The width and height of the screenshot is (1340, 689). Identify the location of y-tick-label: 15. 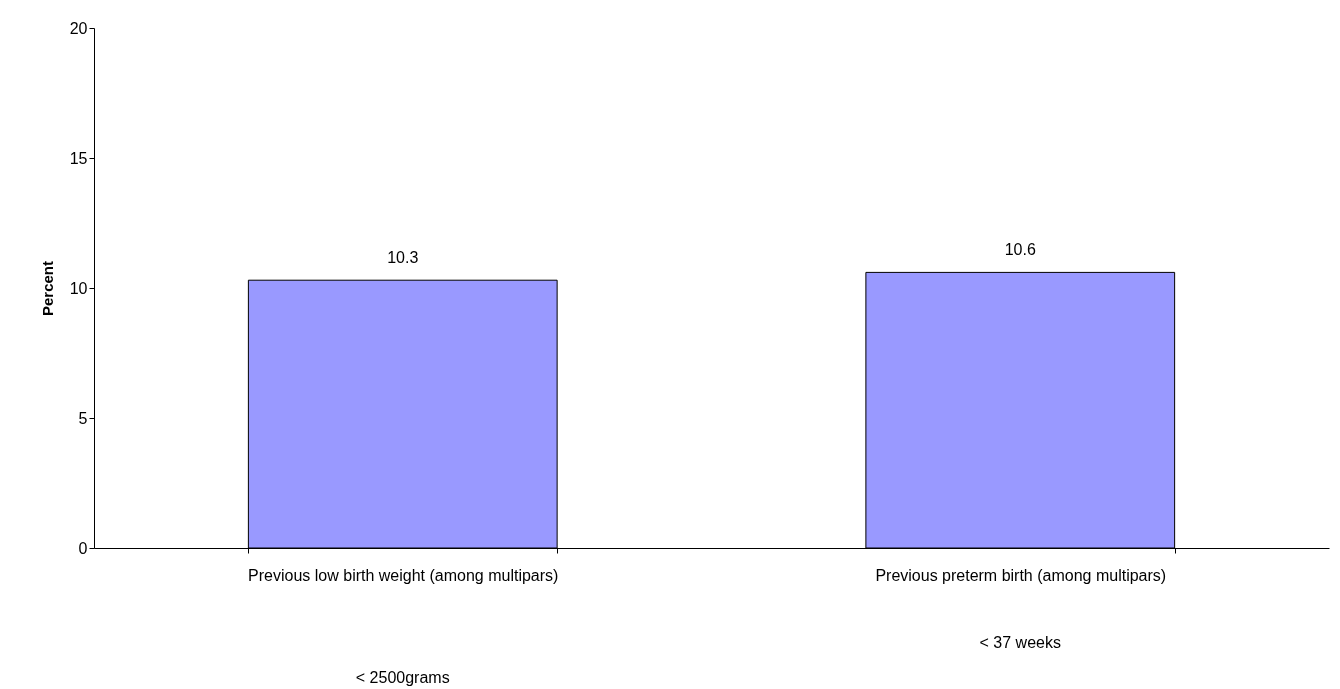
(78, 158).